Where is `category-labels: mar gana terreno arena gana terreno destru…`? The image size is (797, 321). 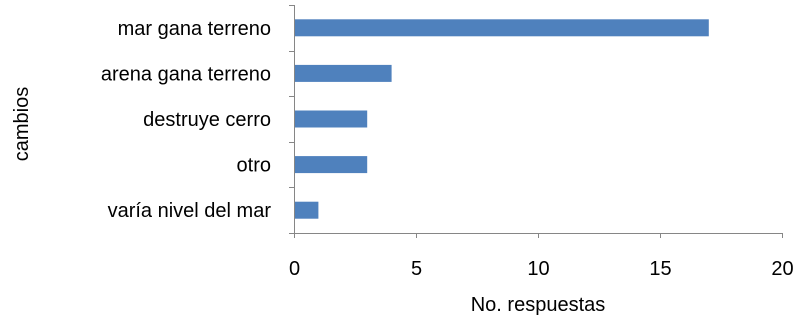
category-labels: mar gana terreno arena gana terreno destru… is located at coordinates (186, 120).